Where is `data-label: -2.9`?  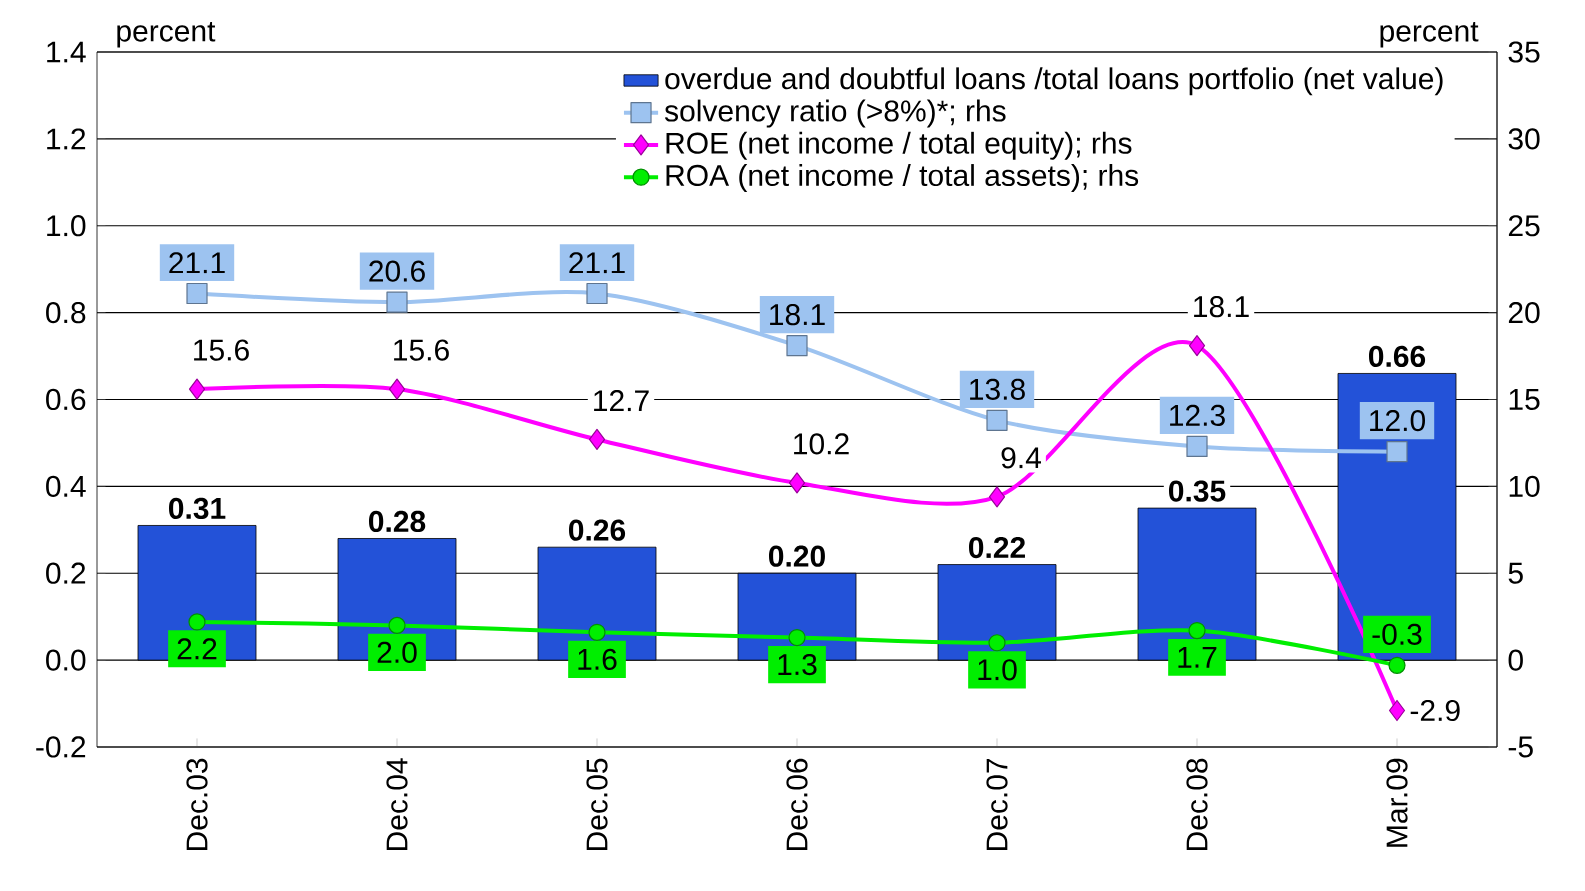 data-label: -2.9 is located at coordinates (1435, 710).